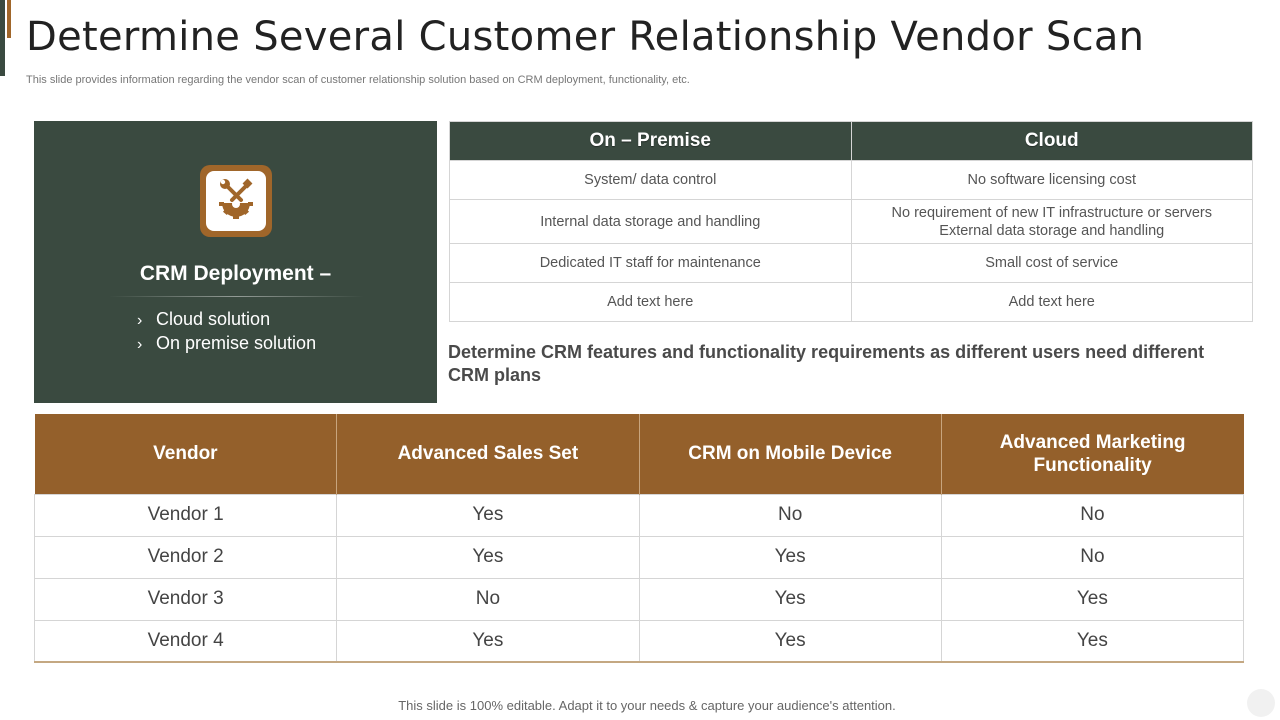  Describe the element at coordinates (650, 263) in the screenshot. I see `table-cell: Dedicated IT staff for maintenance` at that location.